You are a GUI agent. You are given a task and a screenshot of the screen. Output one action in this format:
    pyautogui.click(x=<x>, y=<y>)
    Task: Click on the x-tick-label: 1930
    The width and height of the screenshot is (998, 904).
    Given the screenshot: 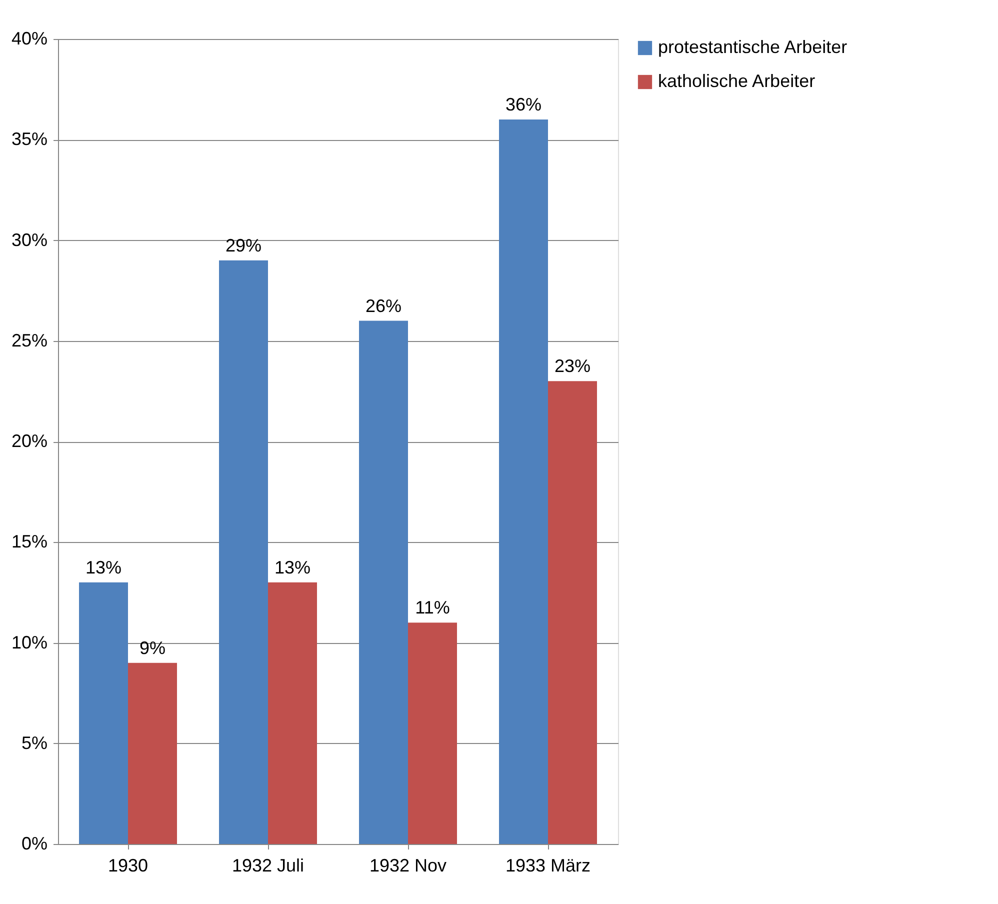 What is the action you would take?
    pyautogui.click(x=128, y=866)
    